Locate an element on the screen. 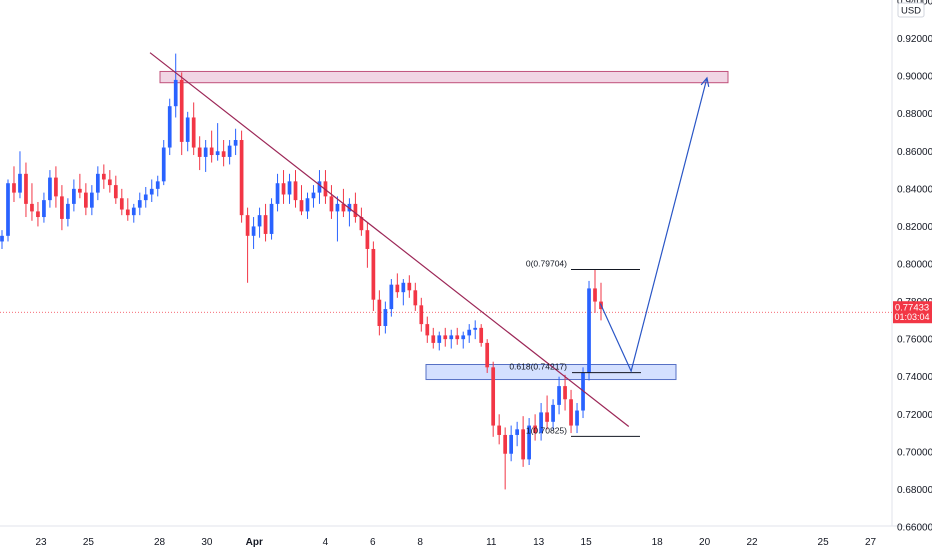 Image resolution: width=932 pixels, height=555 pixels. last-price-badge: 0.77433 01:03:04 is located at coordinates (912, 312).